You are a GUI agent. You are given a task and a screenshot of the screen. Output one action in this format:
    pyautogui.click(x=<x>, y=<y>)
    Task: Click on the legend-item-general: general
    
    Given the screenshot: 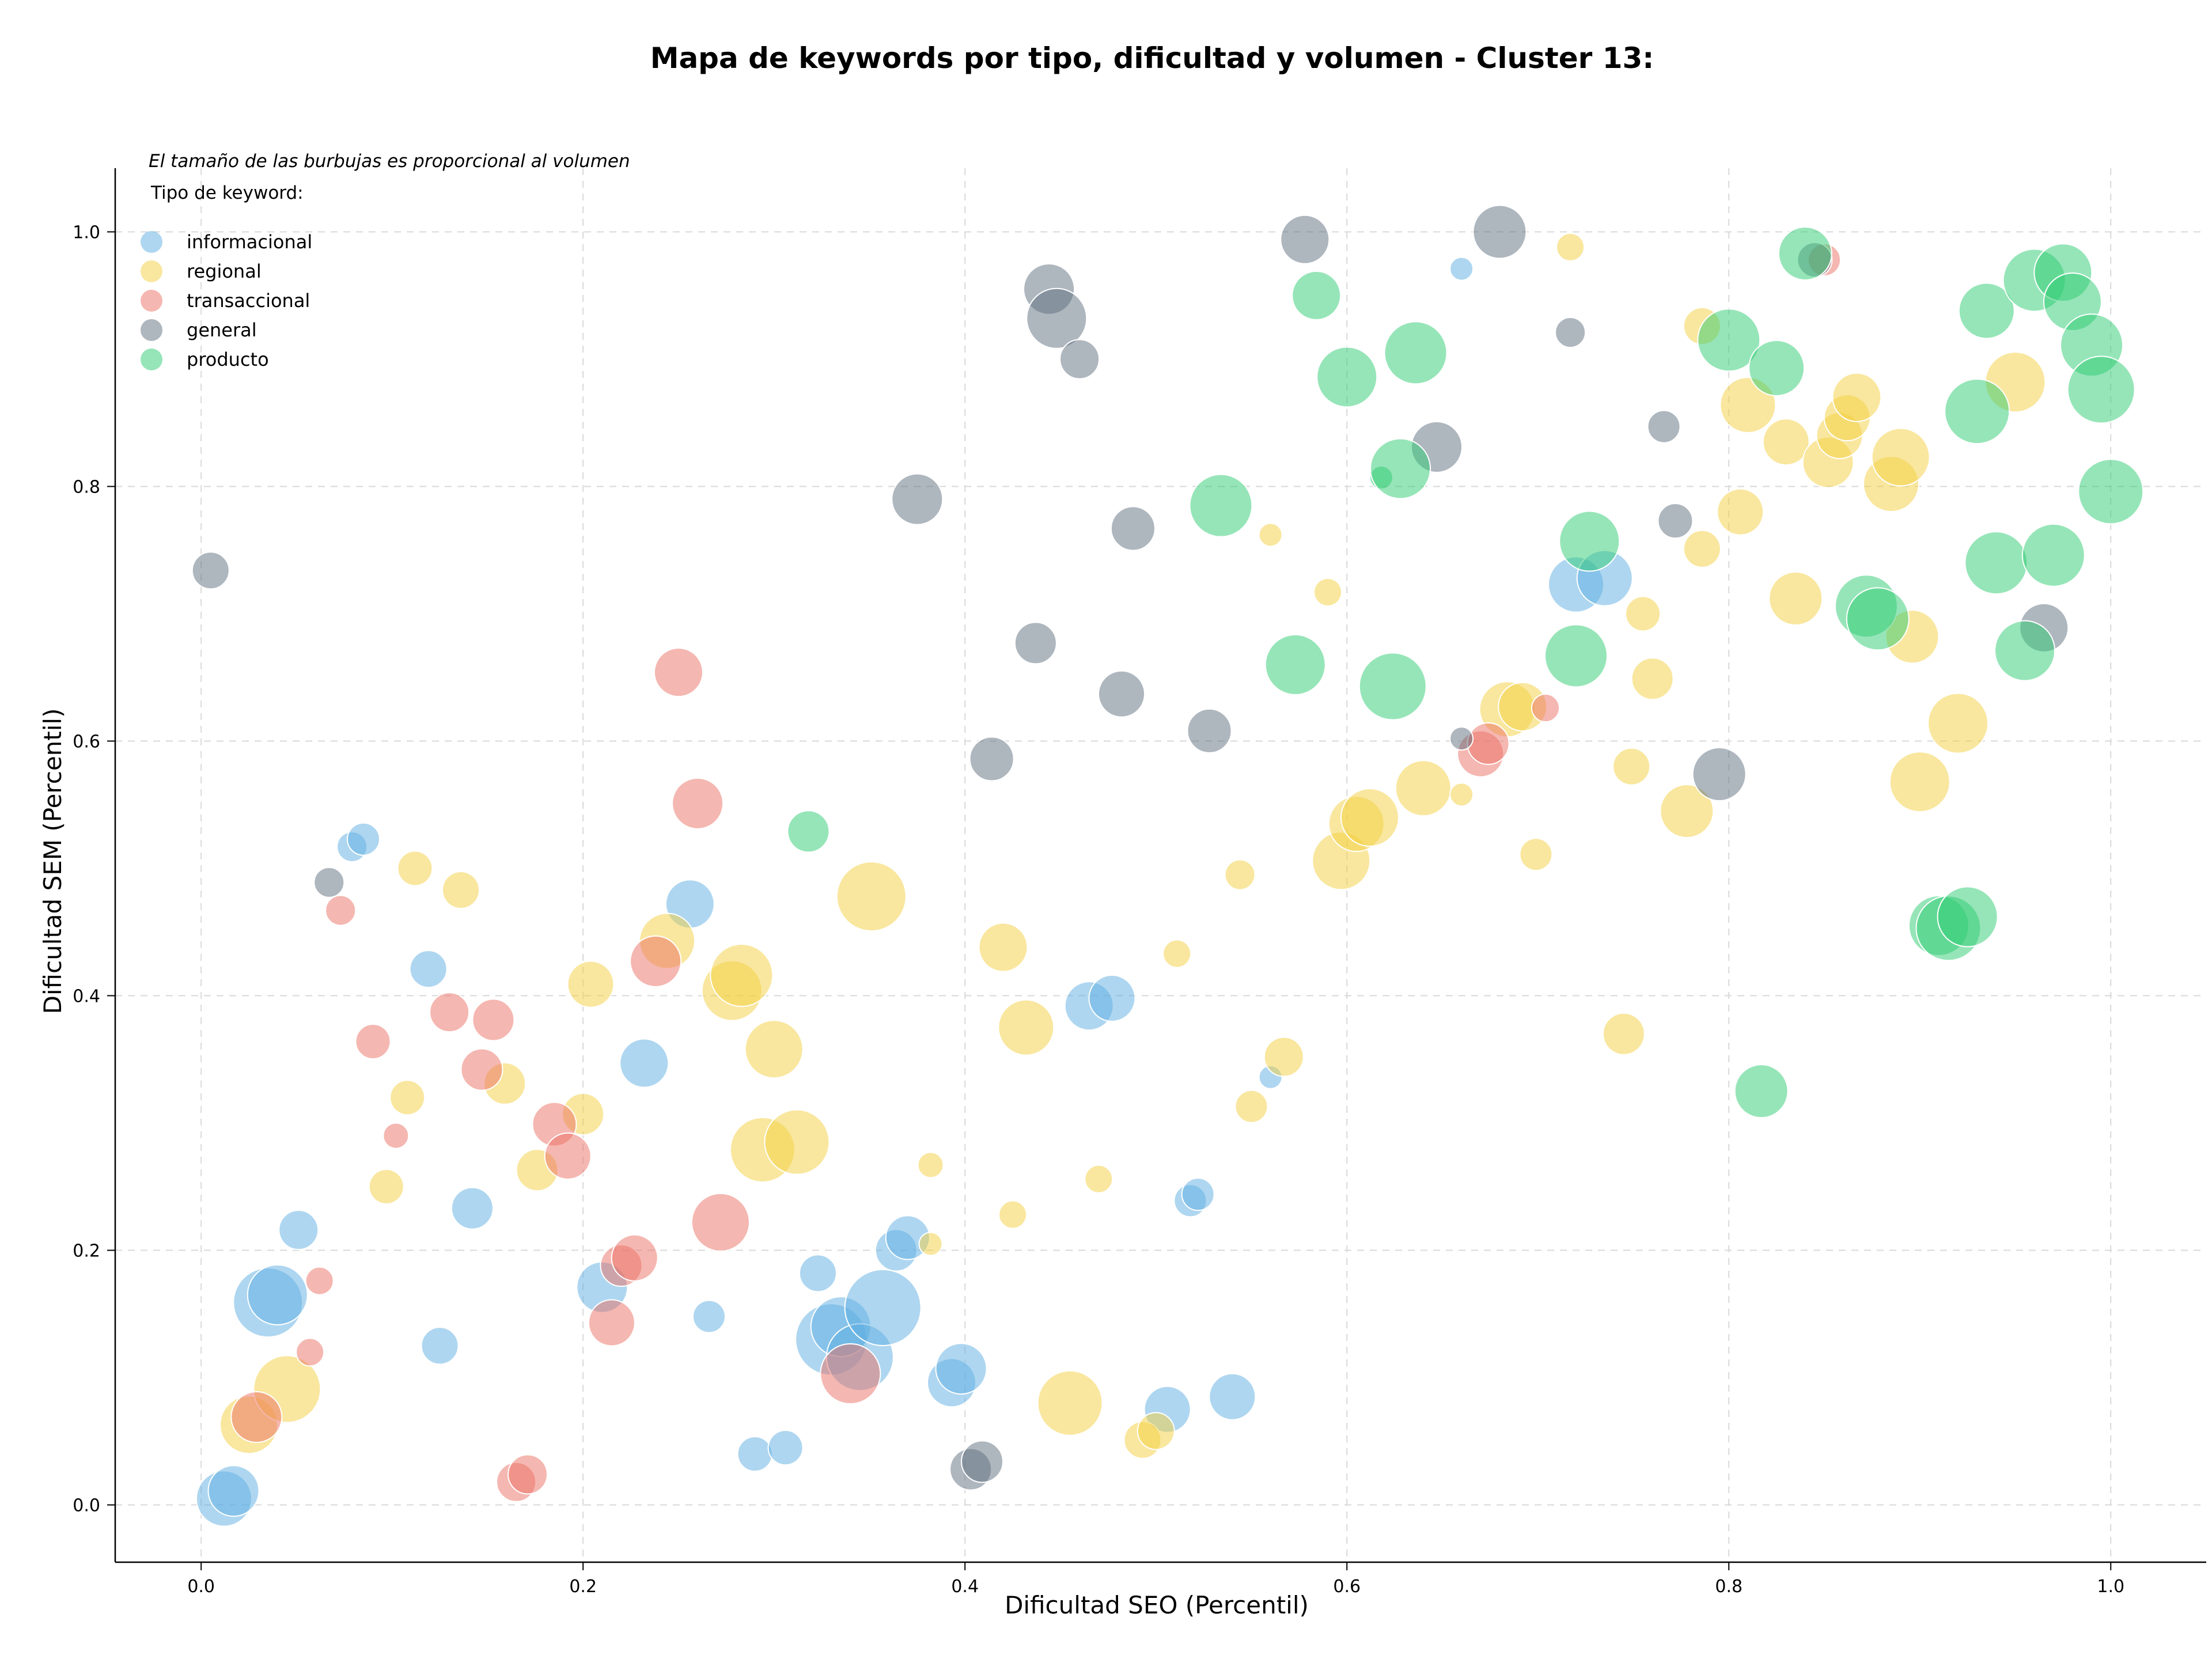 What is the action you would take?
    pyautogui.click(x=199, y=330)
    